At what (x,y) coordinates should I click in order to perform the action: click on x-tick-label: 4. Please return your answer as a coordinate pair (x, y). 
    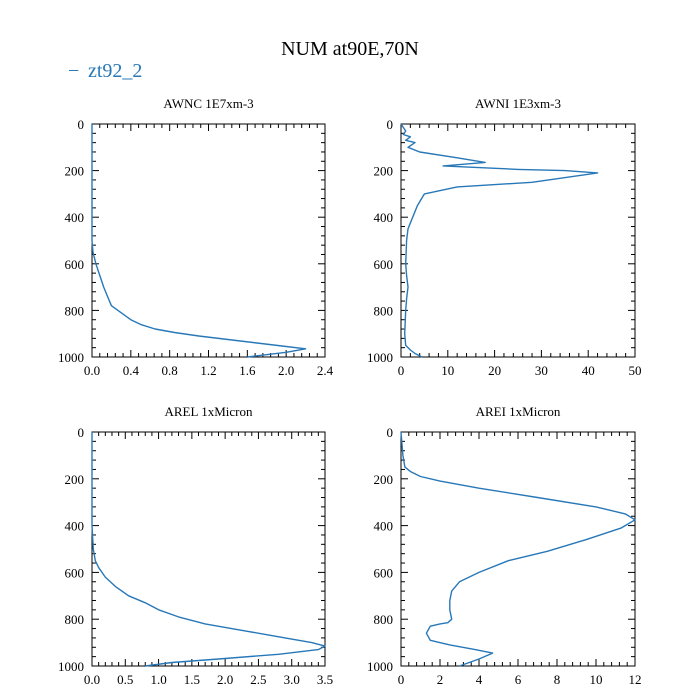
    Looking at the image, I should click on (479, 679).